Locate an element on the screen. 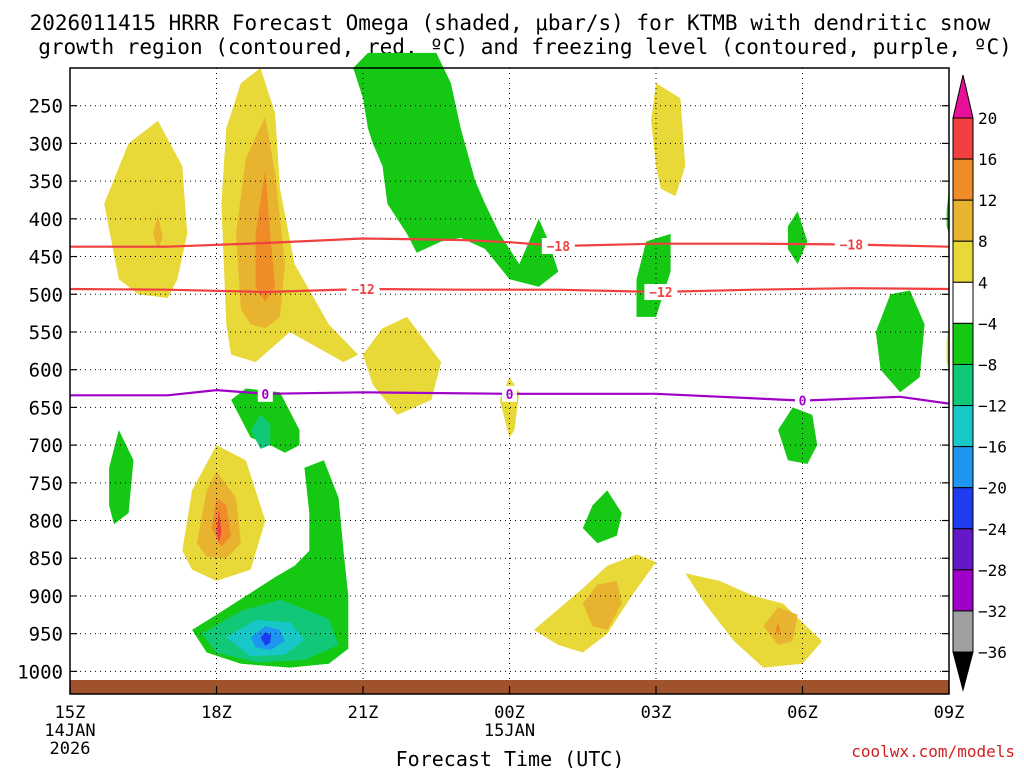 Image resolution: width=1024 pixels, height=768 pixels. contour-label-2: −12 is located at coordinates (362, 290).